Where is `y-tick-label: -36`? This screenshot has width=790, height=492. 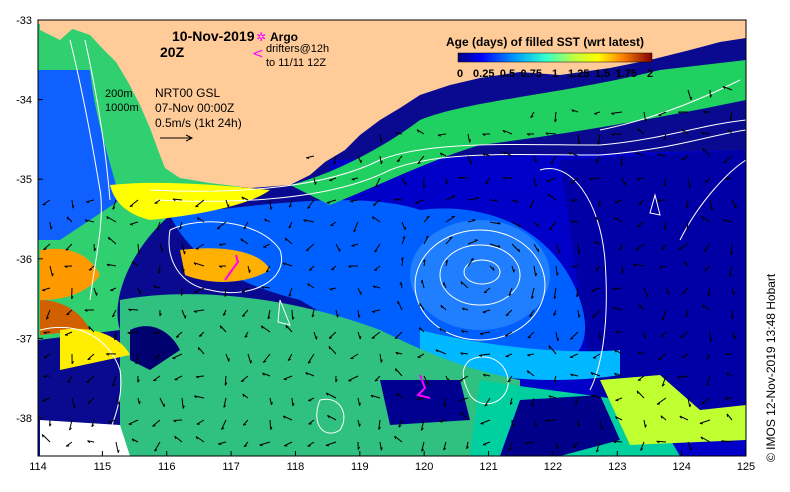
y-tick-label: -36 is located at coordinates (24, 260).